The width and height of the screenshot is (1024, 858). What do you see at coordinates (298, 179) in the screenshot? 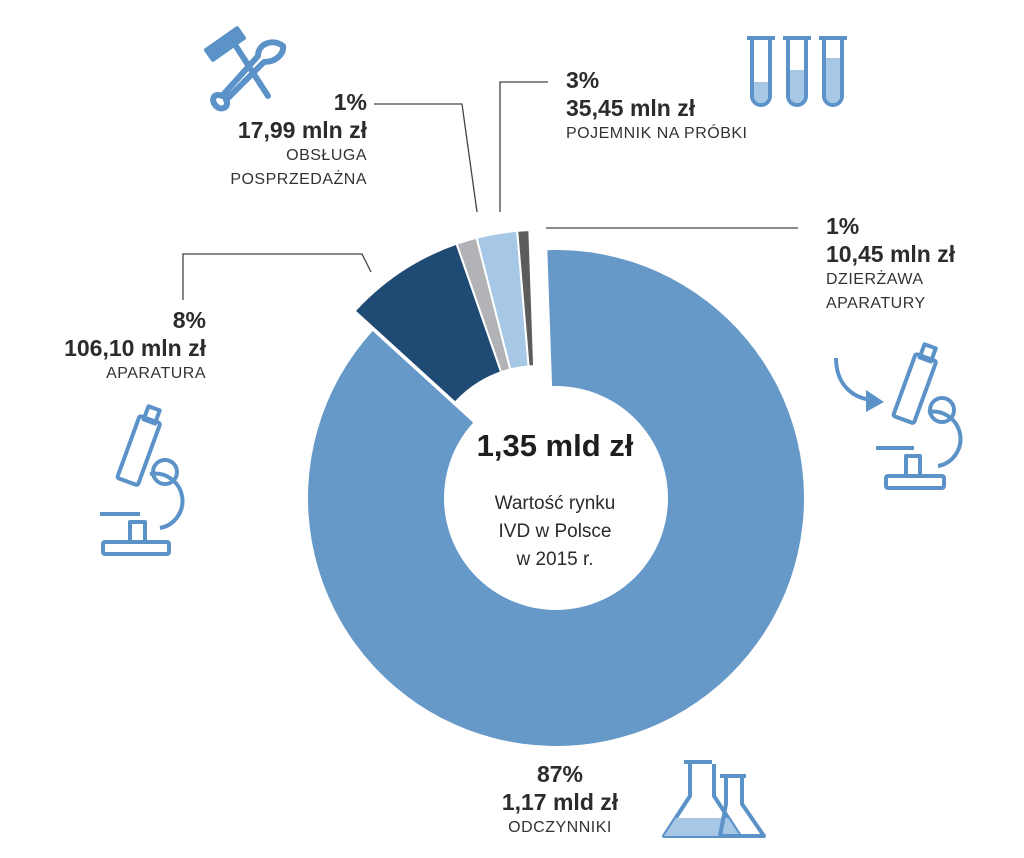
I see `category-label: POSPRZEDAŻNA` at bounding box center [298, 179].